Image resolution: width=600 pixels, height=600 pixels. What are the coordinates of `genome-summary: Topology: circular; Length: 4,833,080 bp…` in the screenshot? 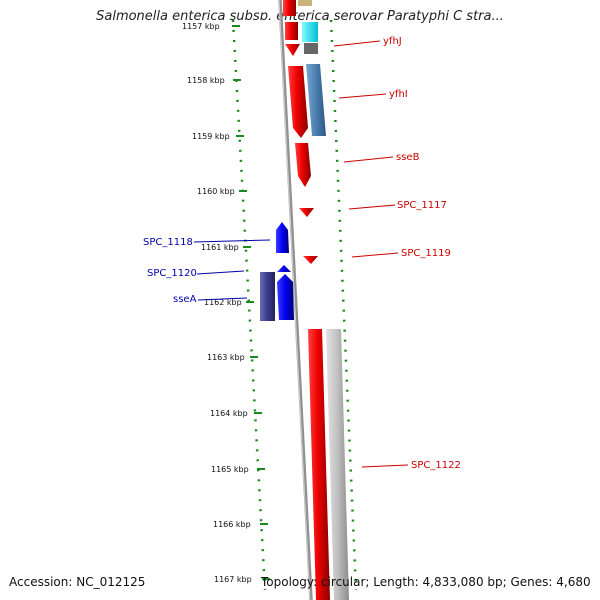 It's located at (426, 582).